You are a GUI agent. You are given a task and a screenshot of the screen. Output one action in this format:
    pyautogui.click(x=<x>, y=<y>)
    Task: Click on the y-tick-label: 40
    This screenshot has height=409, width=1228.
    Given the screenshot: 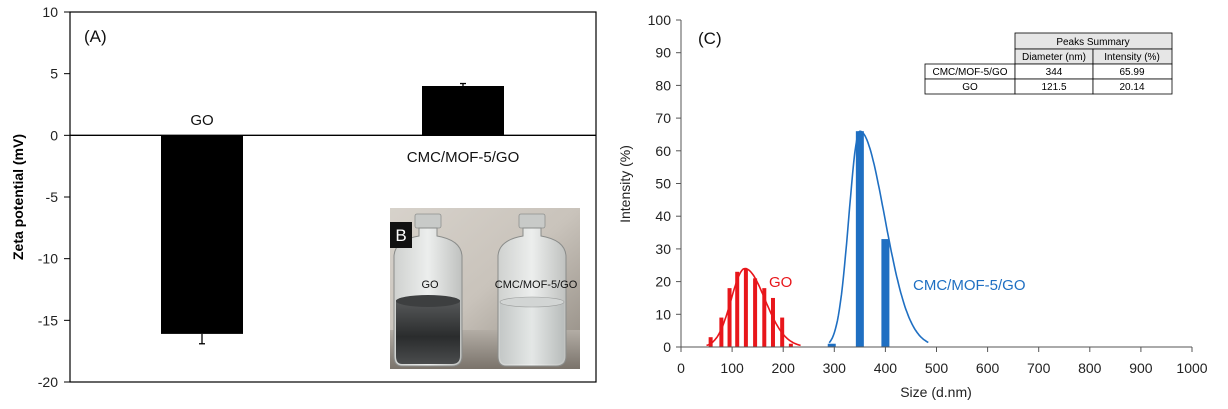 What is the action you would take?
    pyautogui.click(x=663, y=216)
    